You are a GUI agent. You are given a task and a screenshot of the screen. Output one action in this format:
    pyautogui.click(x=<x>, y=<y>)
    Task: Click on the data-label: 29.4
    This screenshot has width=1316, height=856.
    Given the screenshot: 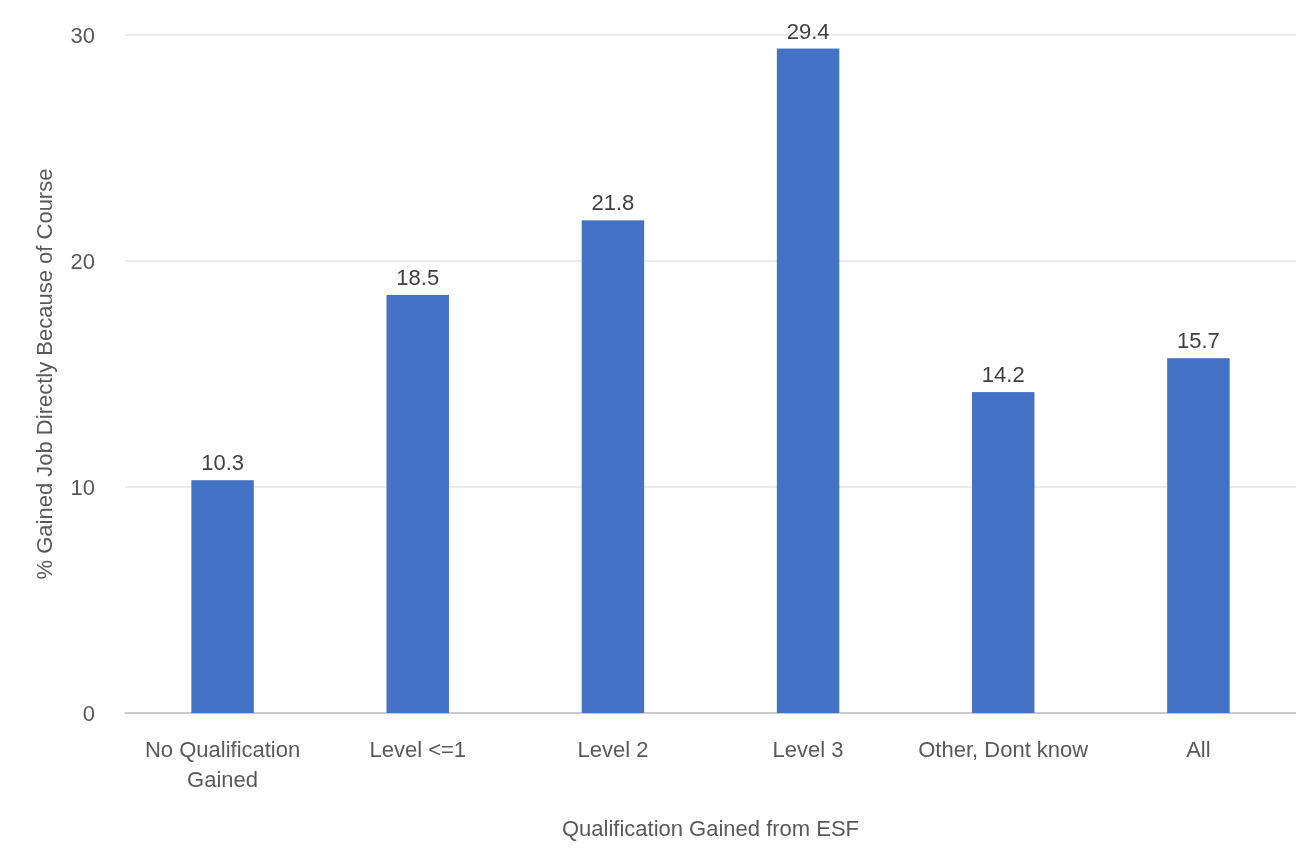 What is the action you would take?
    pyautogui.click(x=808, y=31)
    